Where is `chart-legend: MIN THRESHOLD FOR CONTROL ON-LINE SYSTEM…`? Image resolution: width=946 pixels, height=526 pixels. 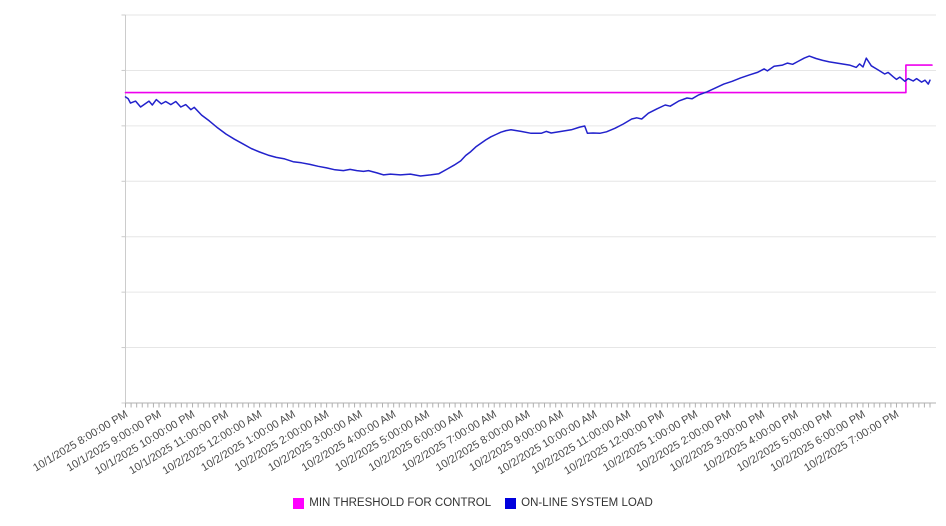
chart-legend: MIN THRESHOLD FOR CONTROL ON-LINE SYSTEM… is located at coordinates (473, 503).